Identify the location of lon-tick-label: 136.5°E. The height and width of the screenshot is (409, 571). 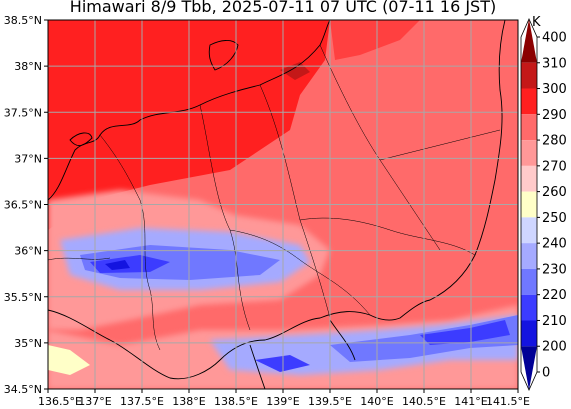
(60, 401).